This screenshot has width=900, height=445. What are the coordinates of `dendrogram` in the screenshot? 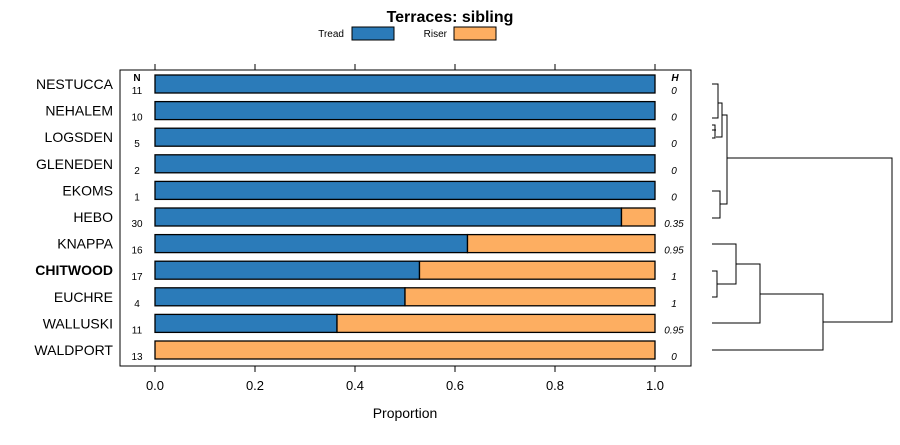 It's located at (802, 217).